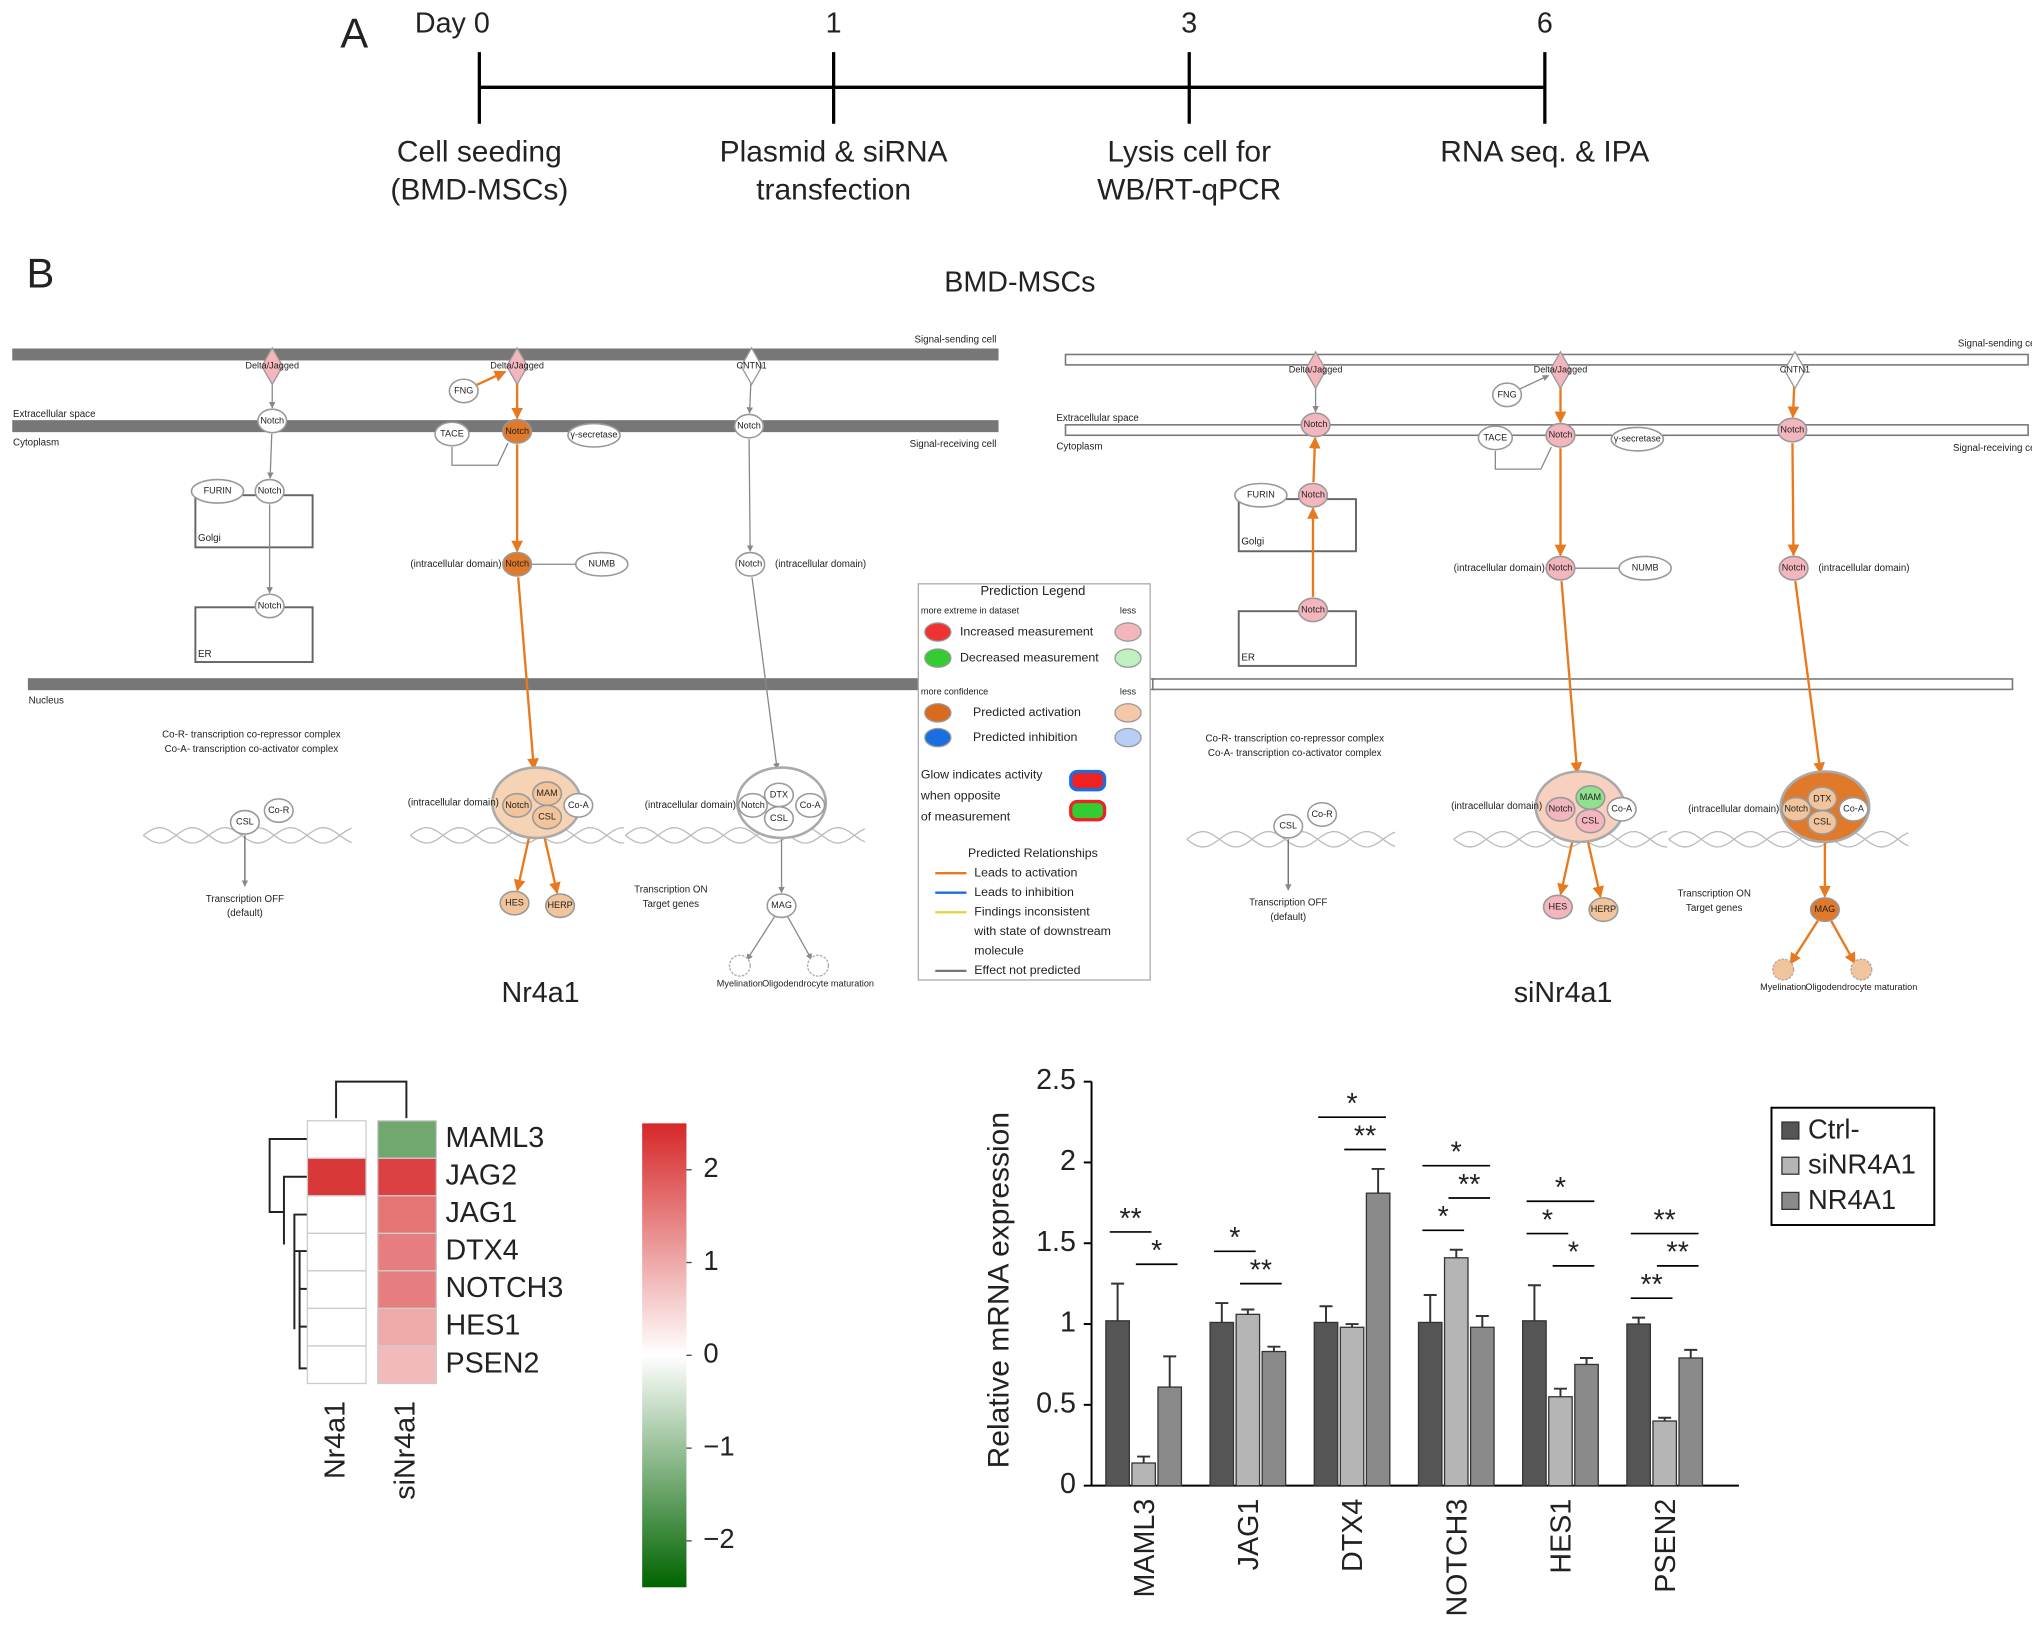  I want to click on x-tick-label: MAML3, so click(1145, 1548).